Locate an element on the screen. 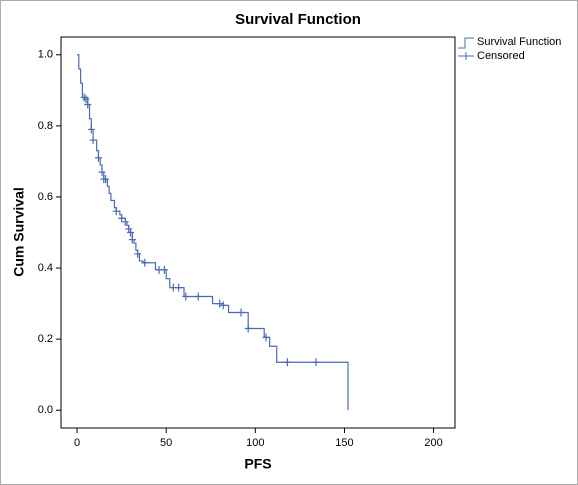 The image size is (578, 485). y-tick-label: 0.2 is located at coordinates (45, 339).